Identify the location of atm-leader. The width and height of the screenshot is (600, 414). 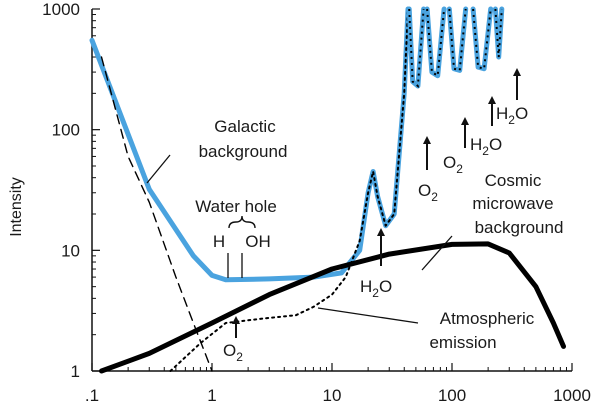
(368, 315).